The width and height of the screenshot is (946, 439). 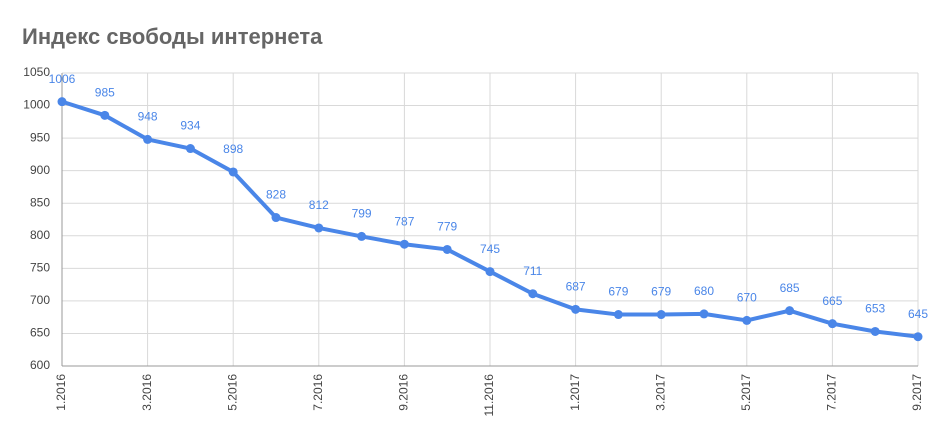 What do you see at coordinates (40, 235) in the screenshot?
I see `y-tick-label: 800` at bounding box center [40, 235].